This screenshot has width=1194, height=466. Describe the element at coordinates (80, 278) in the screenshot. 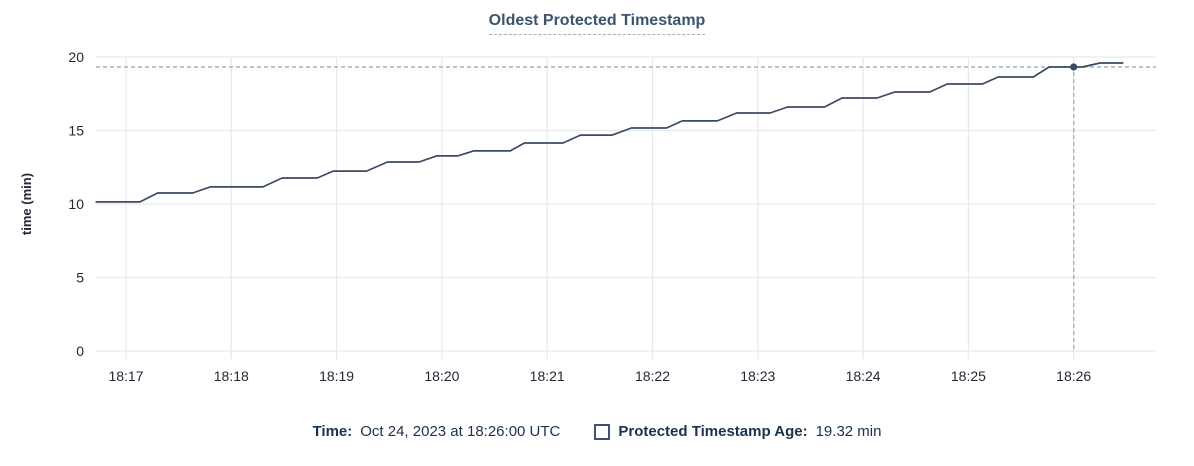

I see `y-tick-label: 5` at that location.